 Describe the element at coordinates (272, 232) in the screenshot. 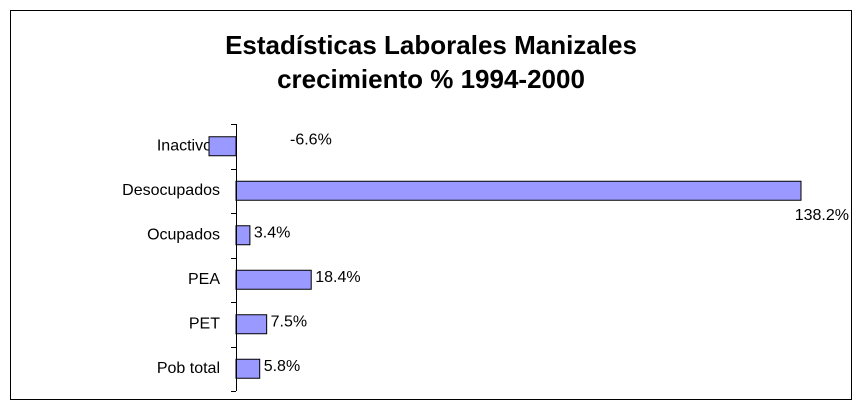

I see `data-label: 3.4%` at that location.